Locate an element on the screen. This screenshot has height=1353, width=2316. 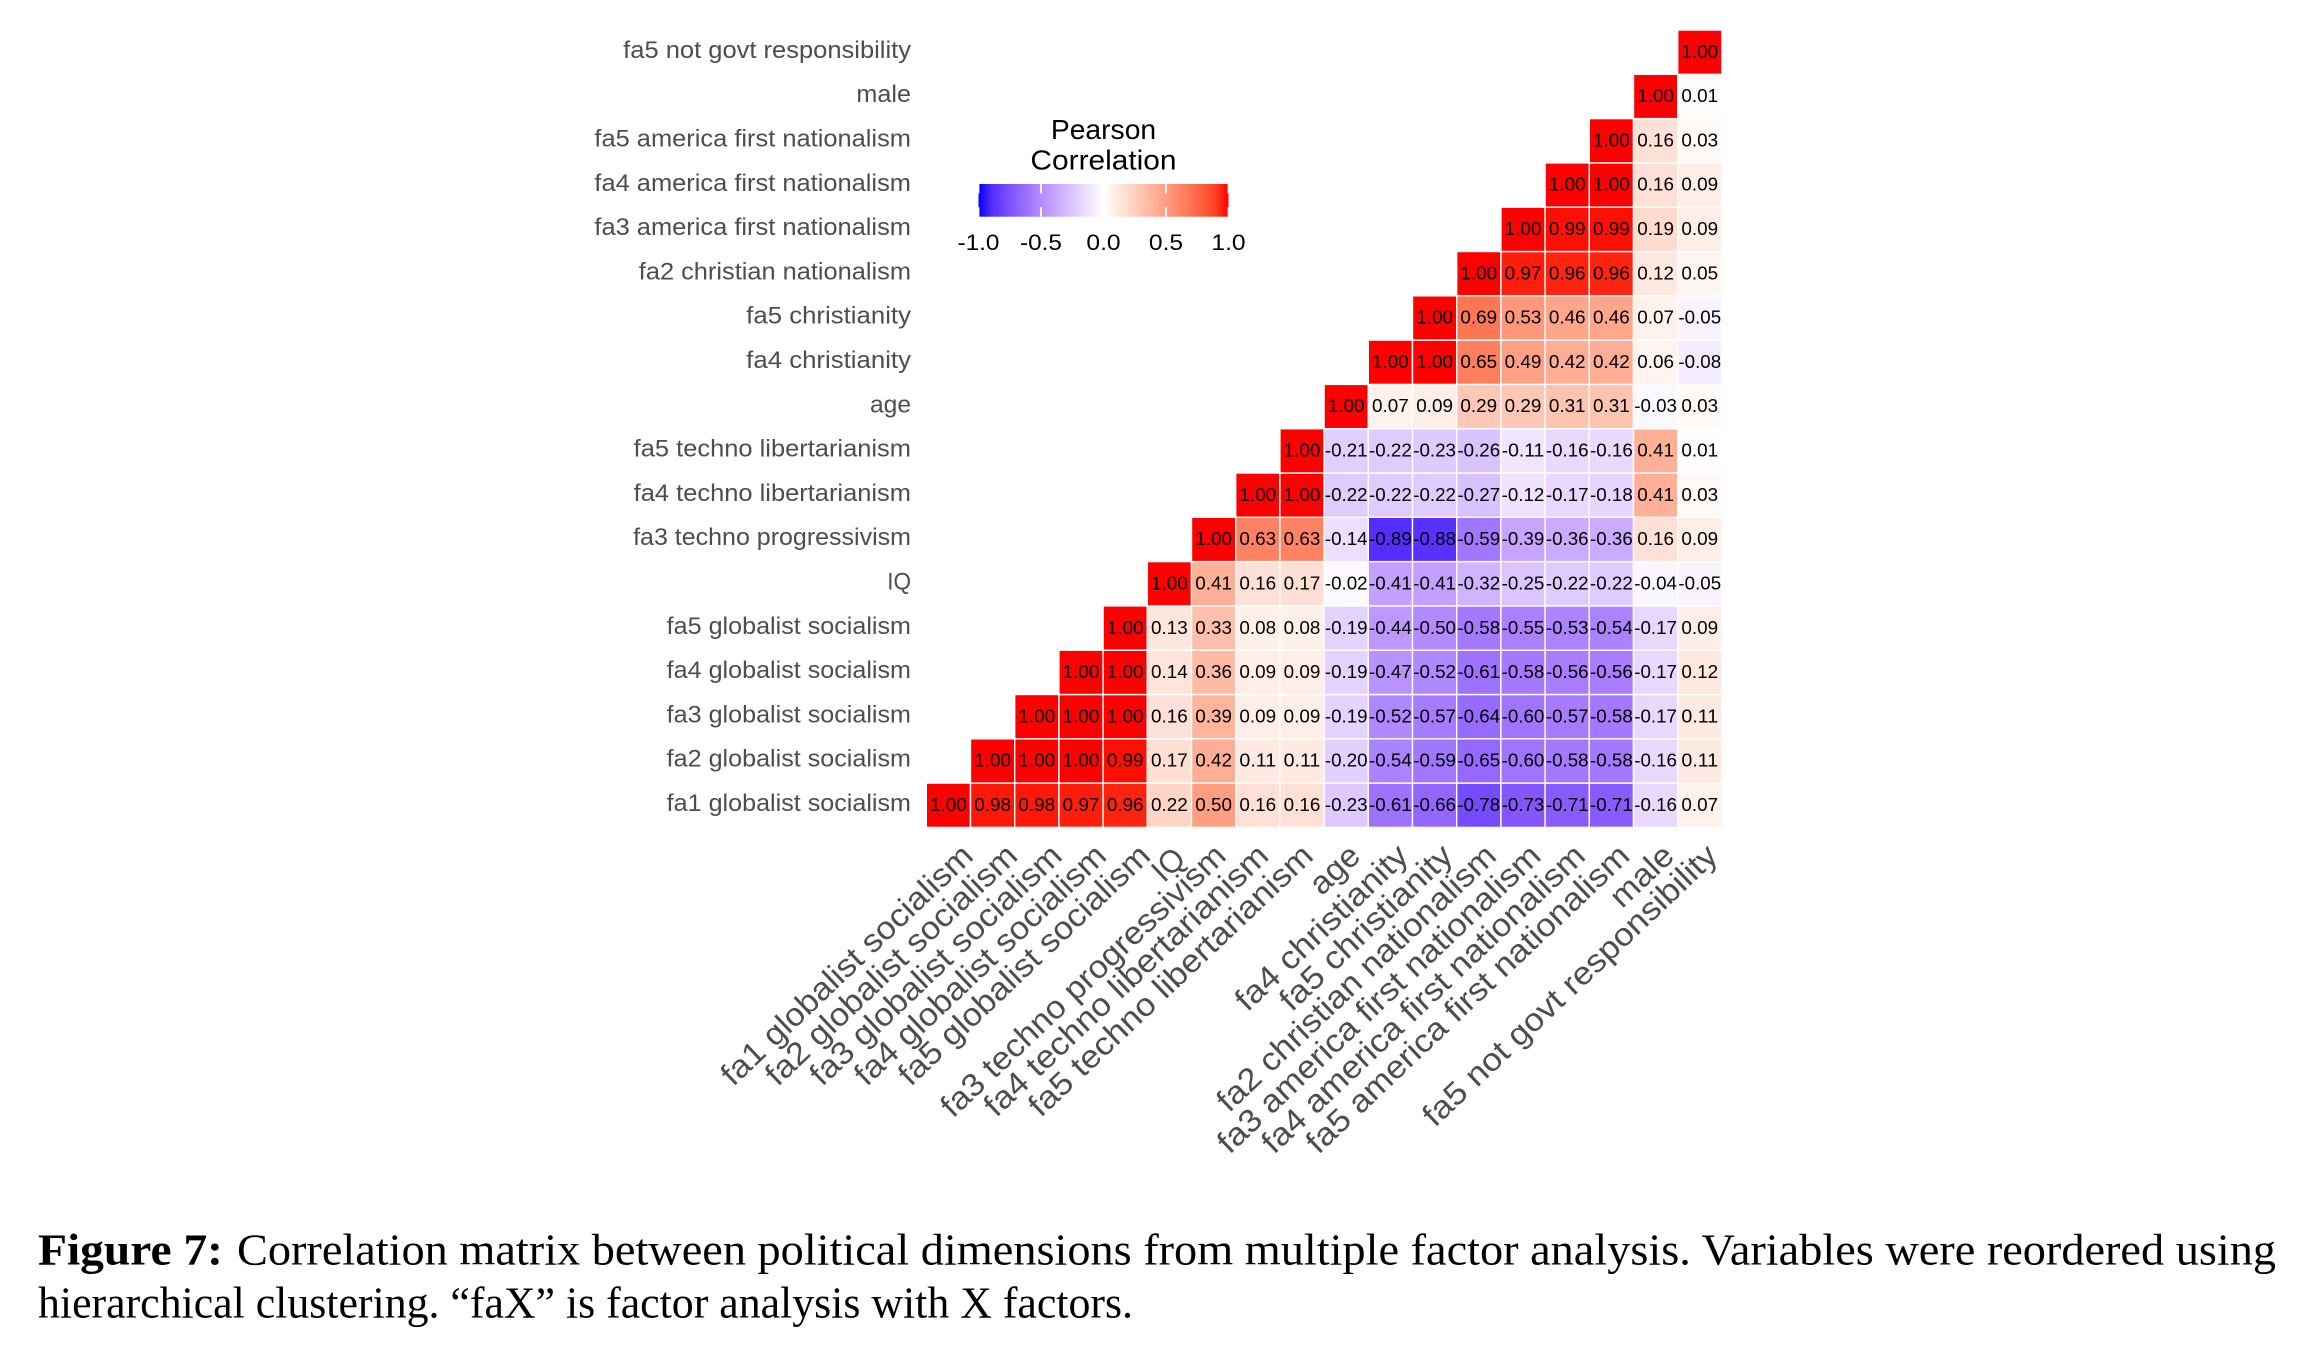
svg-text: -0.61 is located at coordinates (1390, 805).